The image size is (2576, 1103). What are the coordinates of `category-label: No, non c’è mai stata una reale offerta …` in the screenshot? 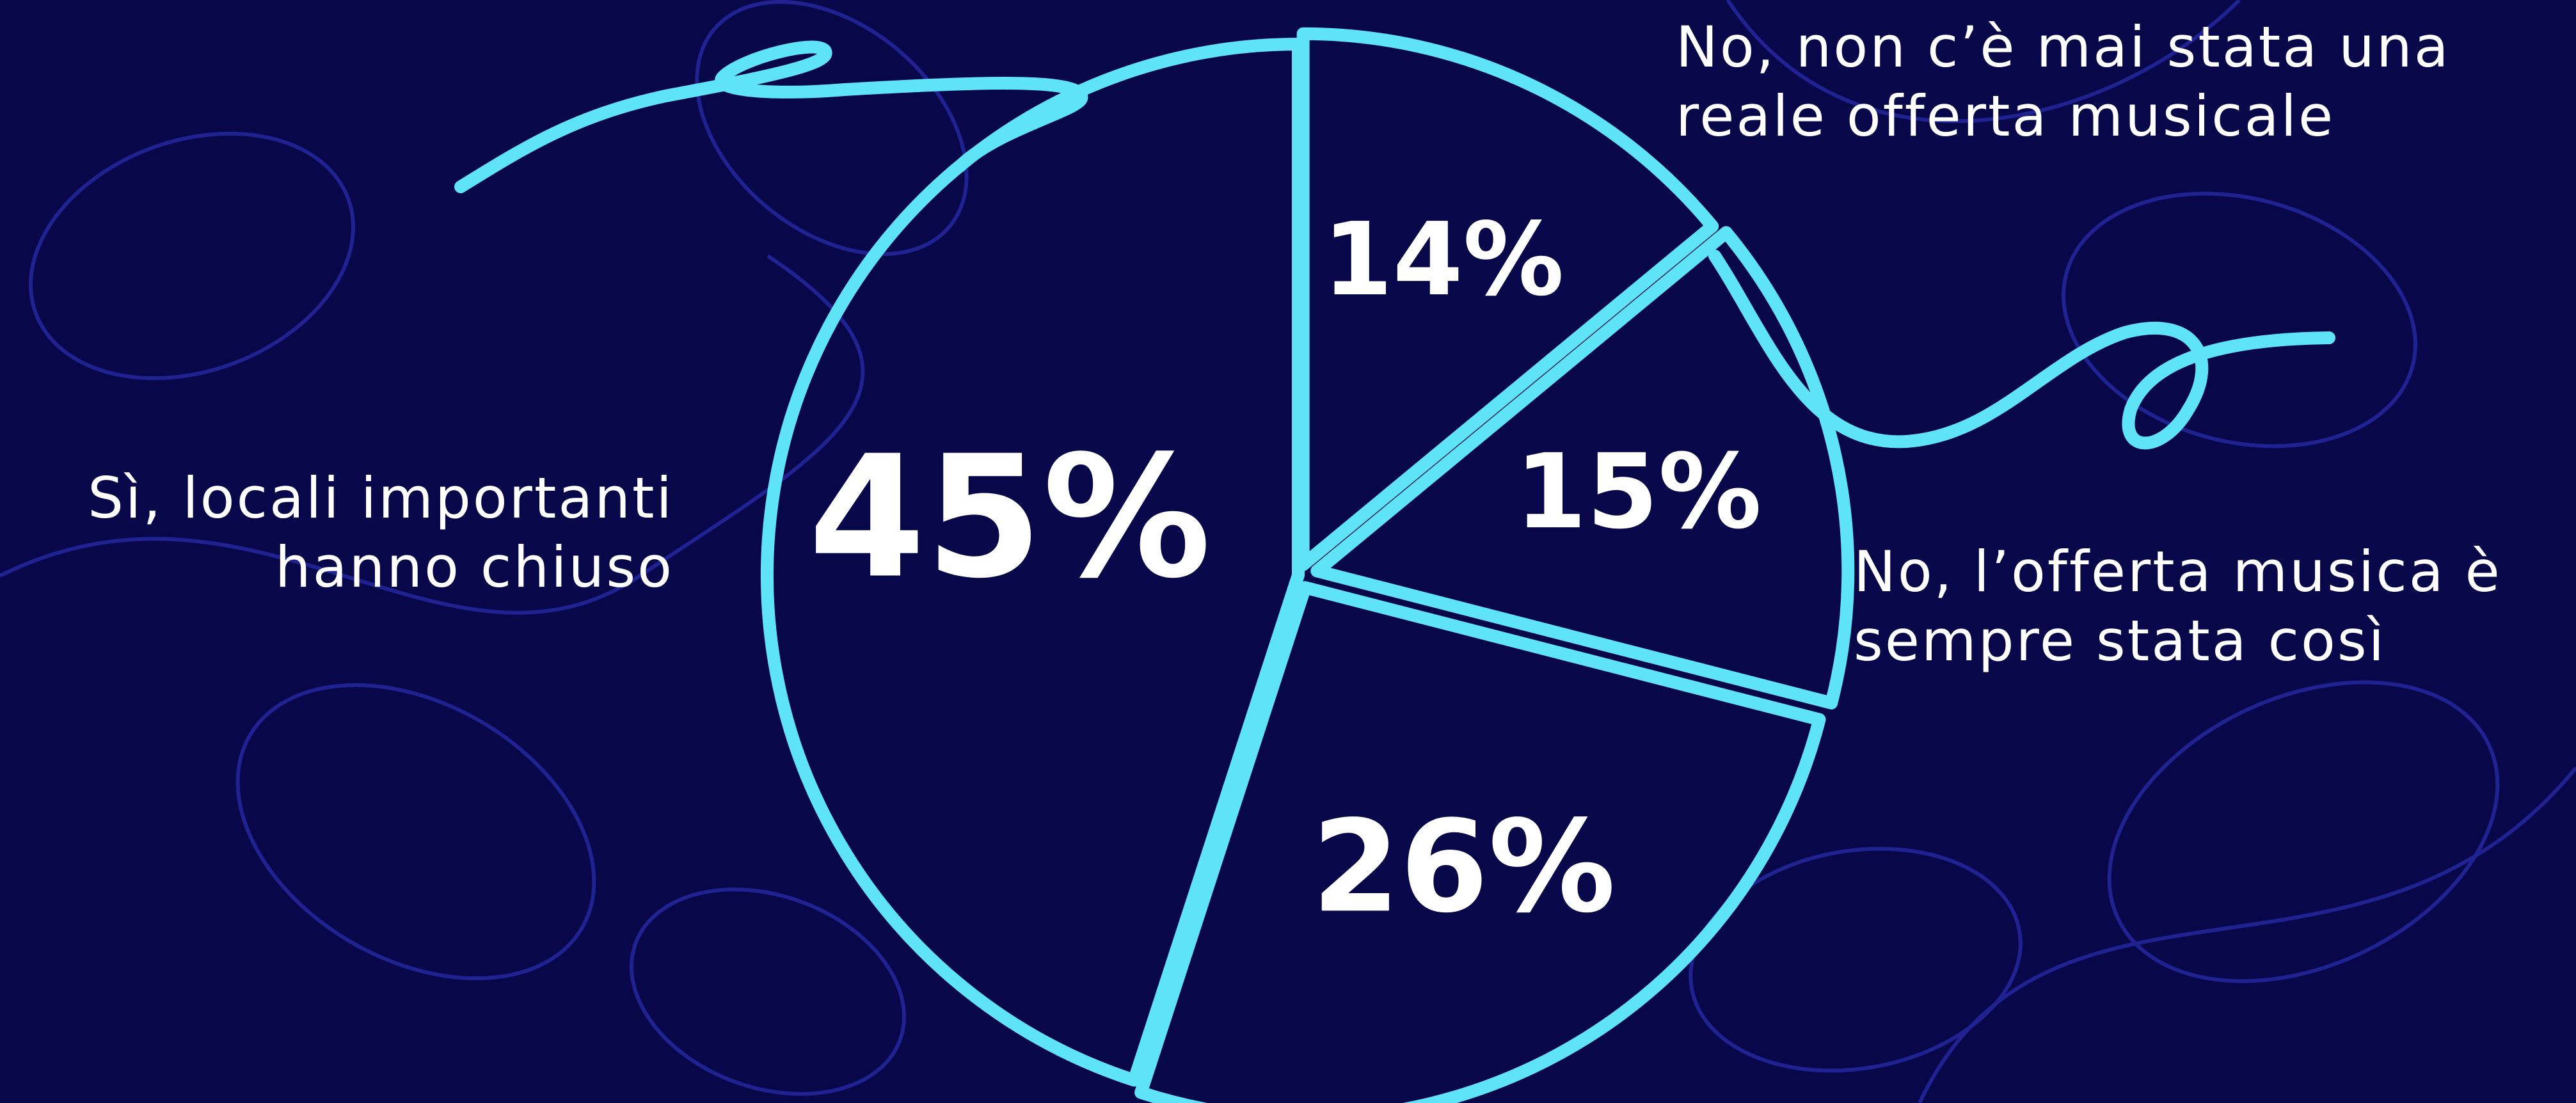 It's located at (2064, 81).